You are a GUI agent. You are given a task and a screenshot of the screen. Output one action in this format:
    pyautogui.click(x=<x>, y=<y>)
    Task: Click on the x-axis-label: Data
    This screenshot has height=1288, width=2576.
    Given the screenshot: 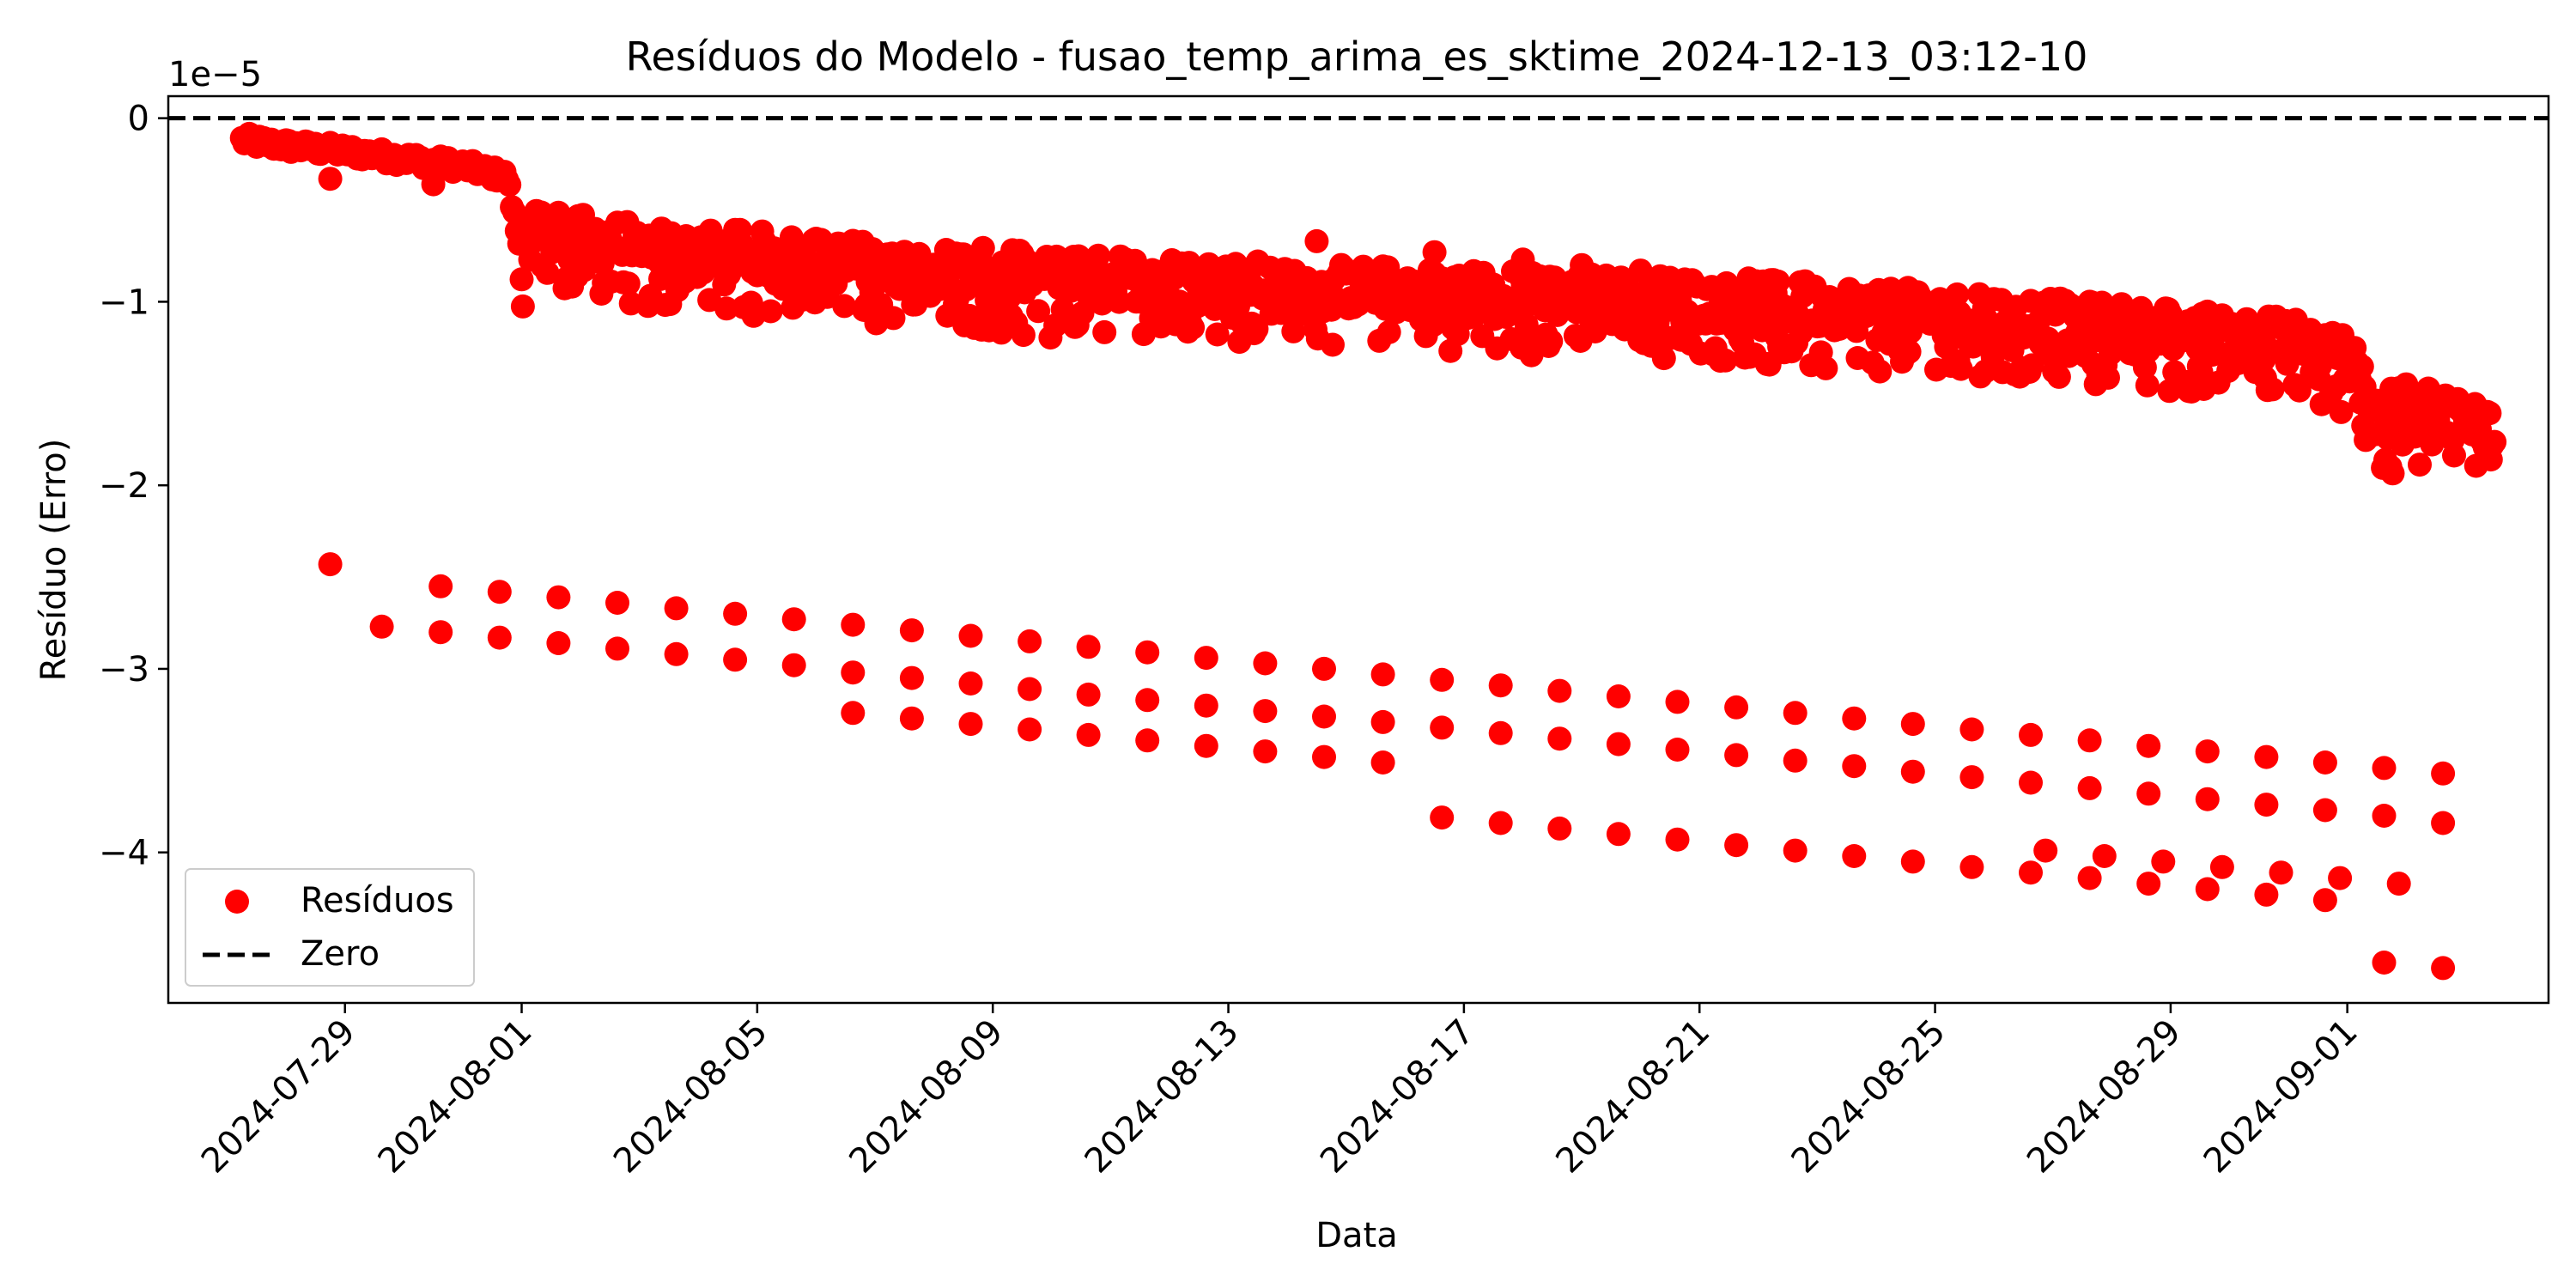 What is the action you would take?
    pyautogui.click(x=1356, y=1235)
    